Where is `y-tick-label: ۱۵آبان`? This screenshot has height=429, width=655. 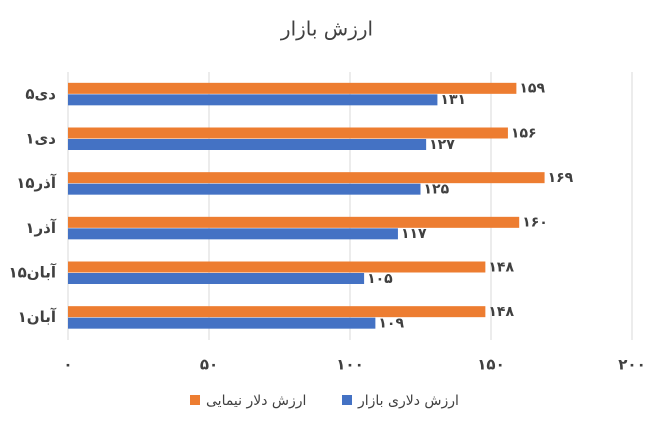 y-tick-label: ۱۵آبان is located at coordinates (32, 273).